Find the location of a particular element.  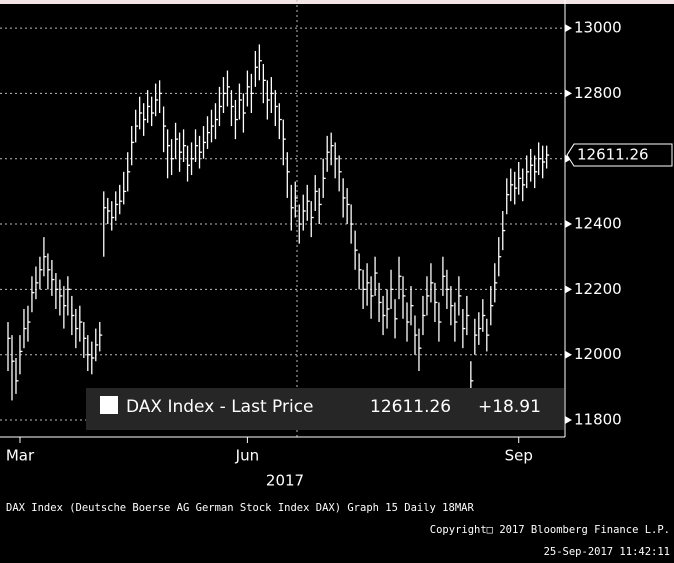

x-tick-label: Sep is located at coordinates (519, 456).